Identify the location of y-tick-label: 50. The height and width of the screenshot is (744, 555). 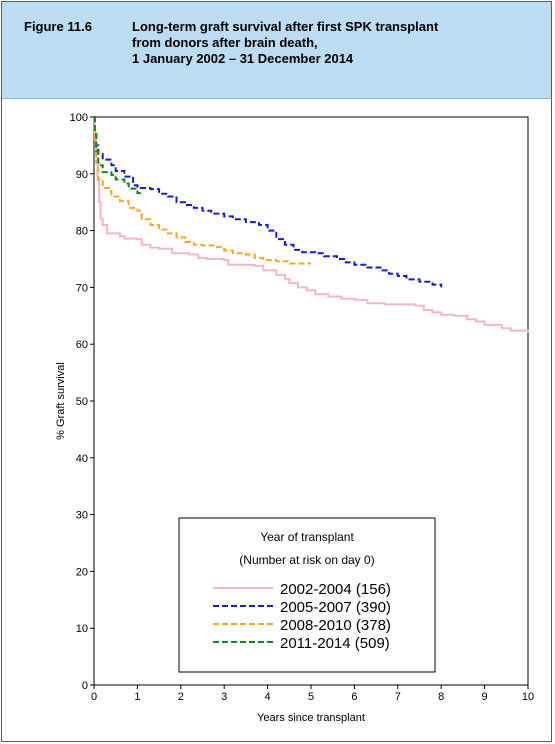
(82, 402).